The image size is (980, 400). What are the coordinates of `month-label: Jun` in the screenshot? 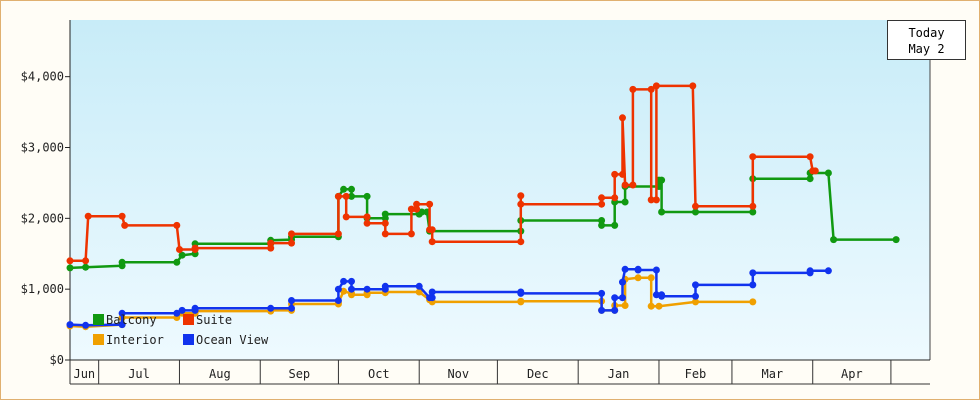 It's located at (84, 374).